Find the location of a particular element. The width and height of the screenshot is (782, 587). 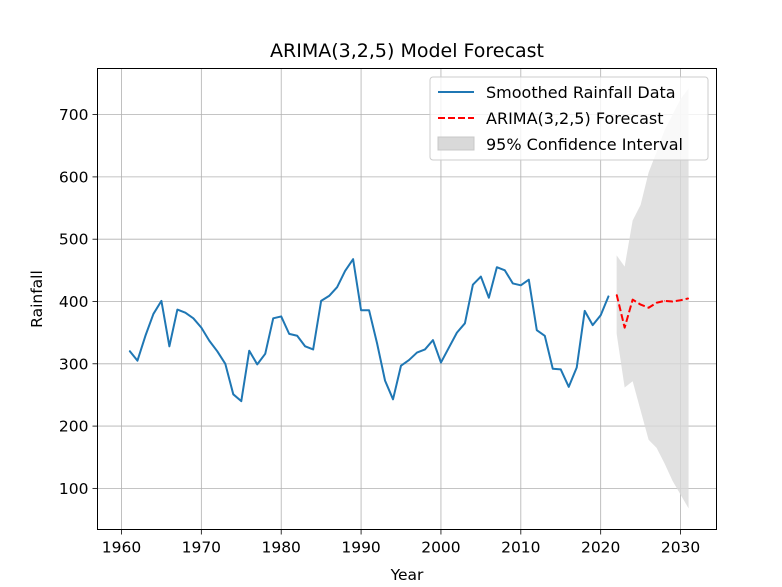

y-tick-label: 400 is located at coordinates (74, 302).